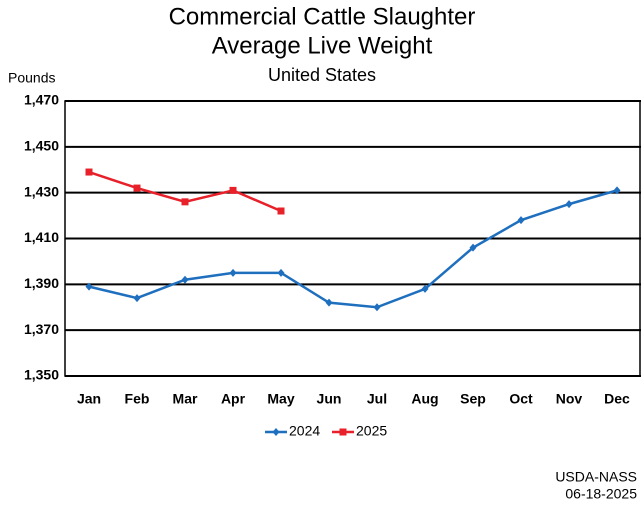  What do you see at coordinates (304, 431) in the screenshot?
I see `legend-label: 2024` at bounding box center [304, 431].